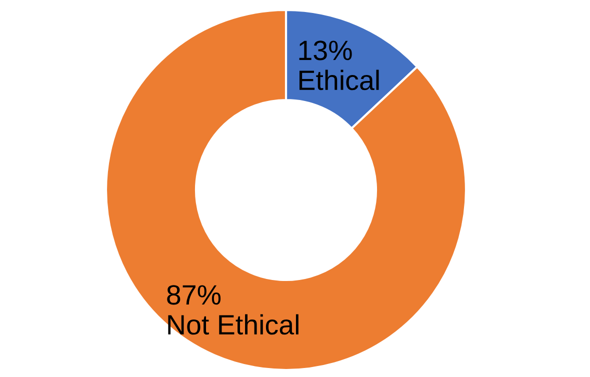 The width and height of the screenshot is (590, 377). I want to click on data-label: 13%, so click(325, 50).